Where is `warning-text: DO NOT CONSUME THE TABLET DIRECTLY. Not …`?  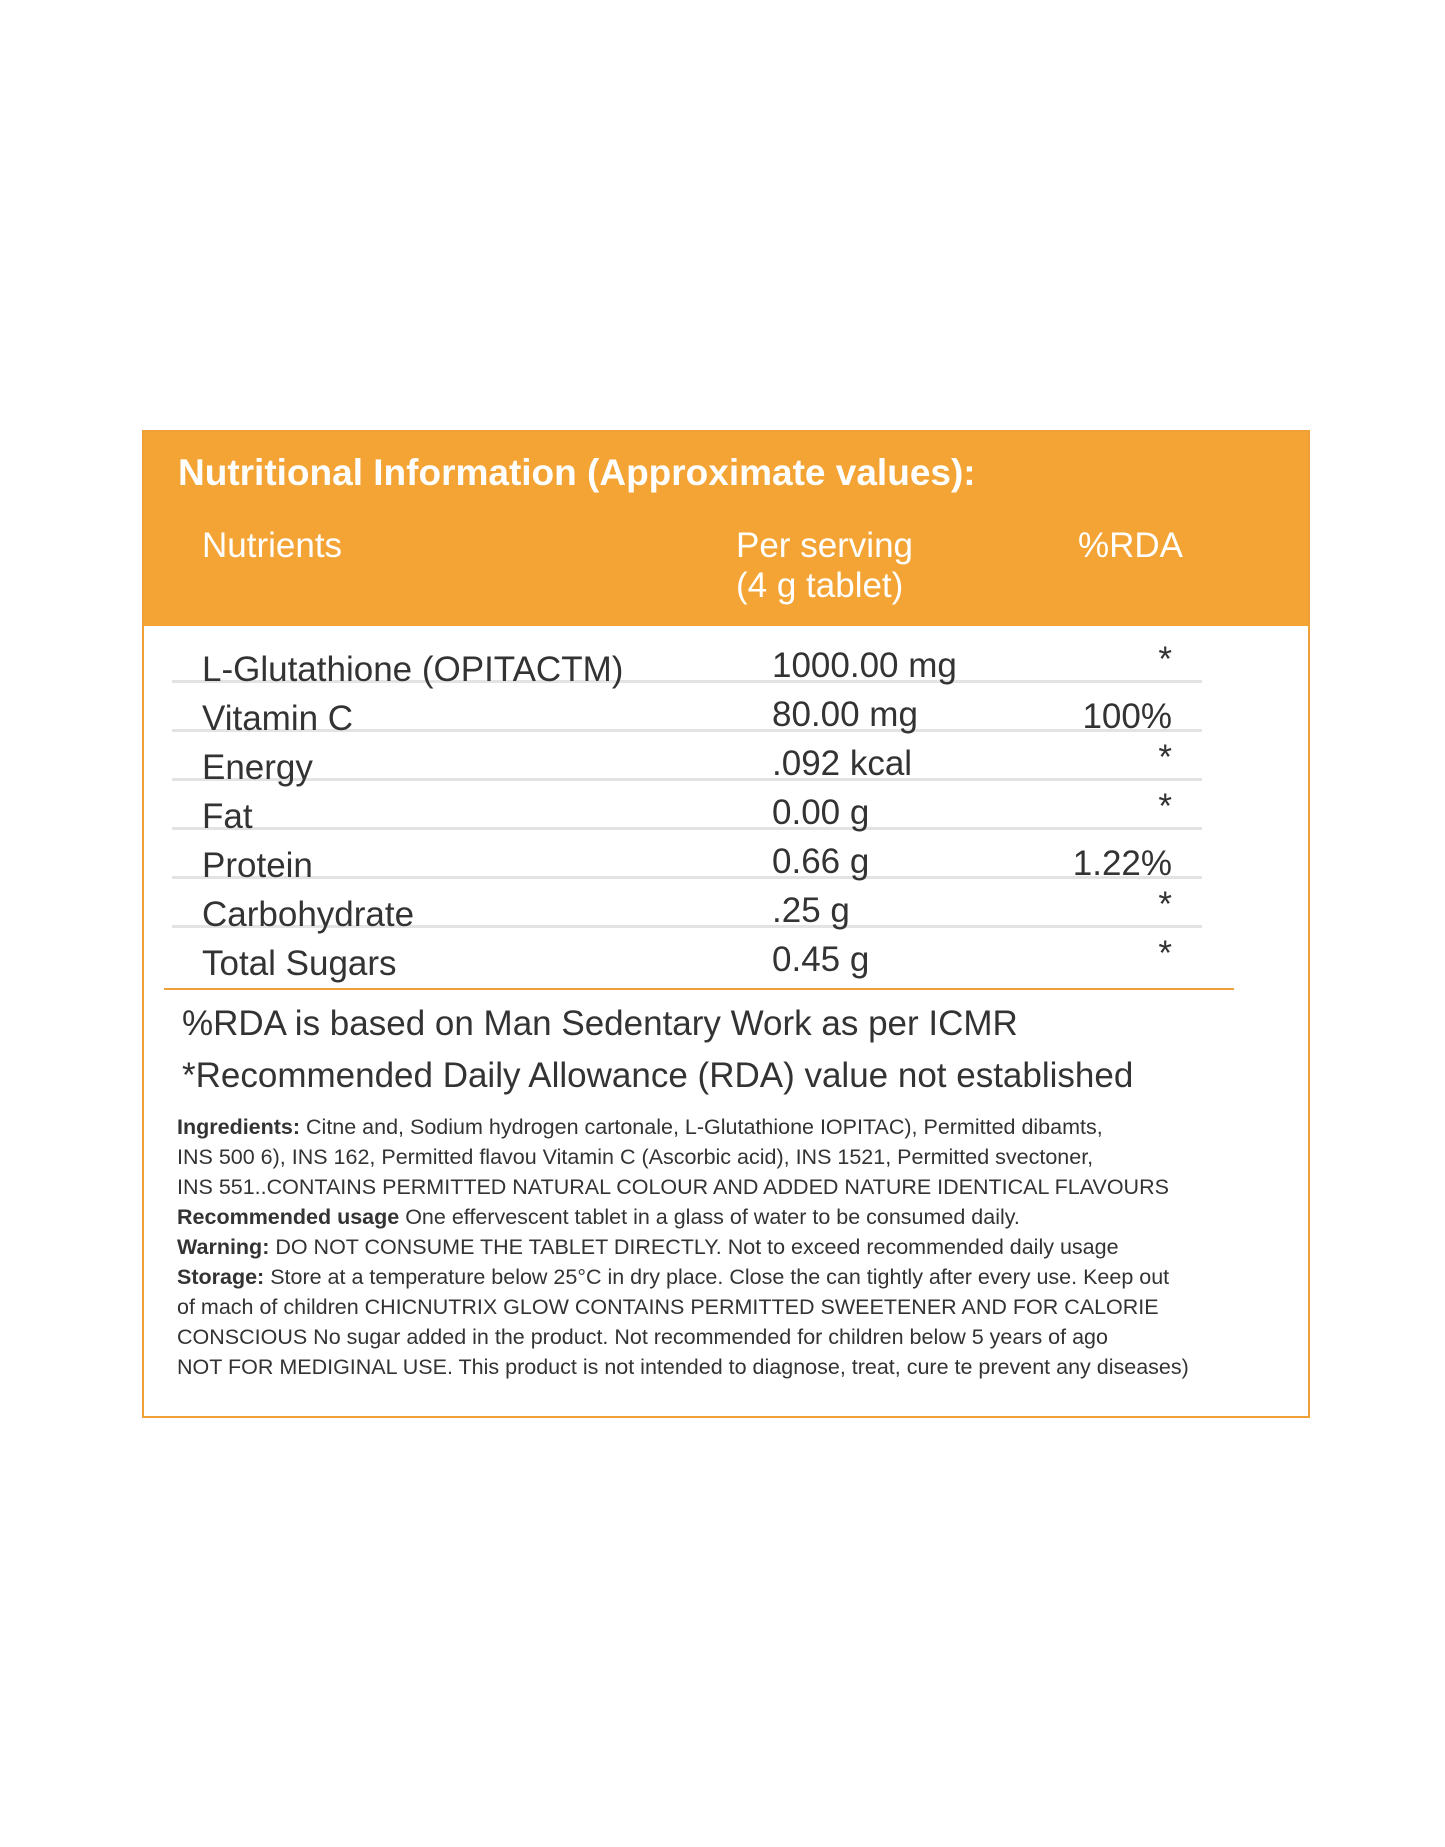 warning-text: DO NOT CONSUME THE TABLET DIRECTLY. Not … is located at coordinates (694, 1247).